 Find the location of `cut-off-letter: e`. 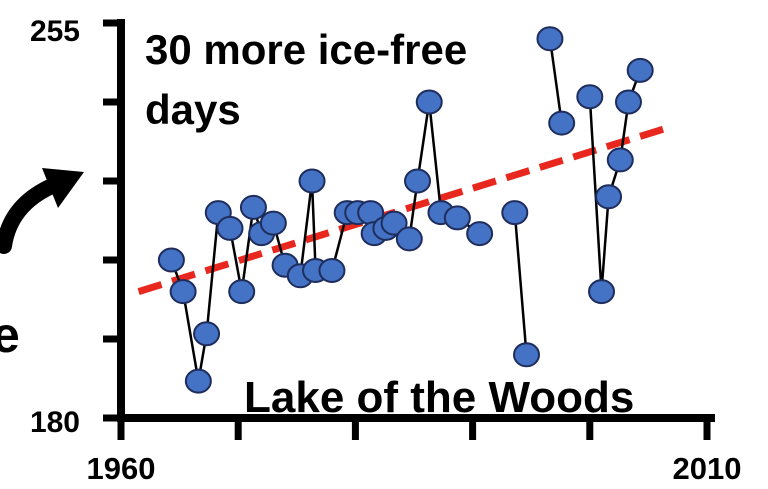

cut-off-letter: e is located at coordinates (10, 335).